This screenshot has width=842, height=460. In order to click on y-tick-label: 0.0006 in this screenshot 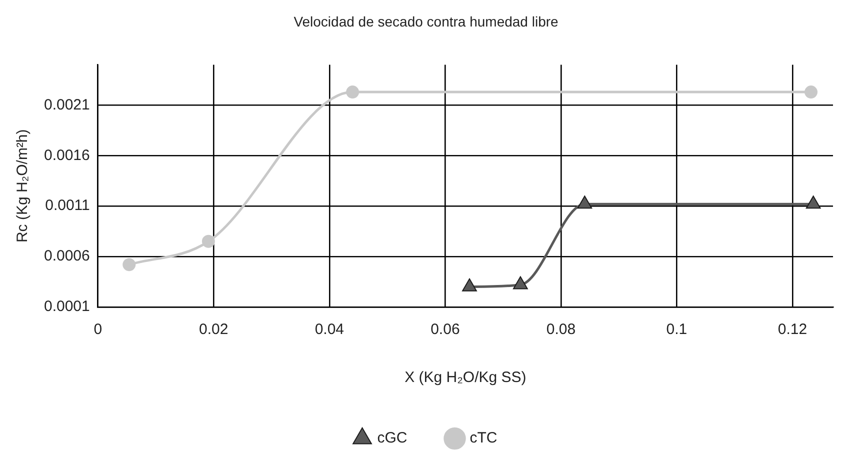, I will do `click(67, 256)`.